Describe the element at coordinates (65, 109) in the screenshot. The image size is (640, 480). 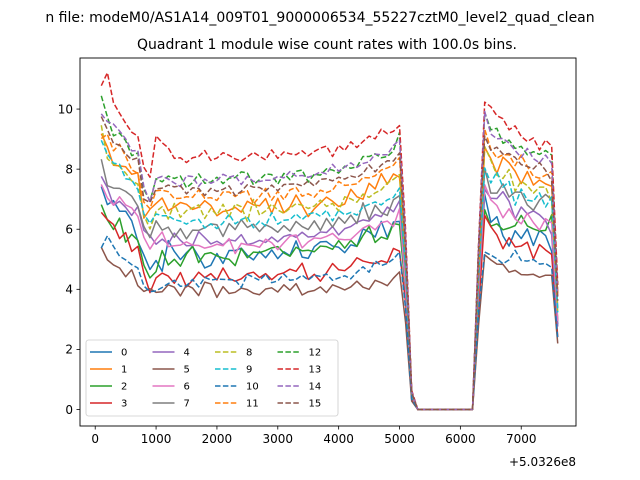
I see `y-tick-label: 10` at that location.